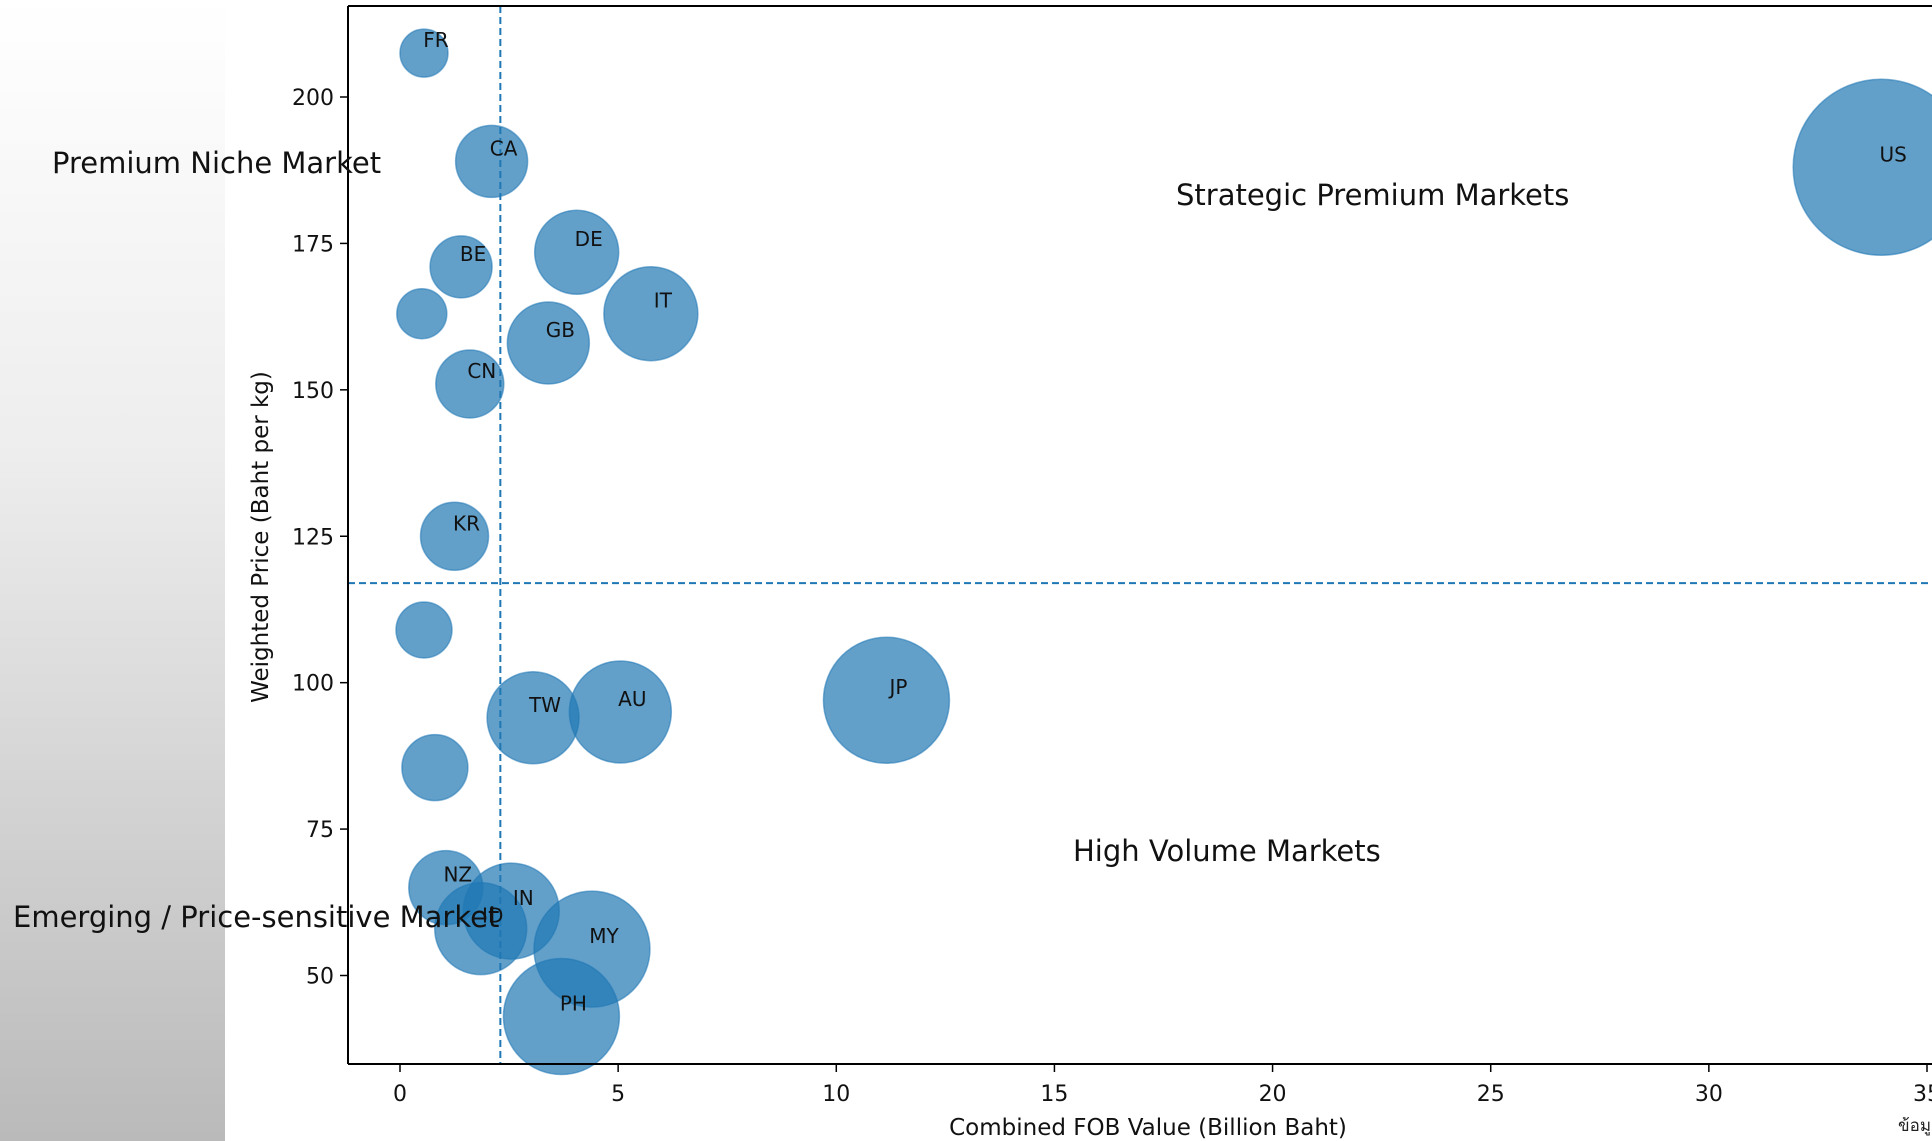 The width and height of the screenshot is (1932, 1141). What do you see at coordinates (424, 53) in the screenshot?
I see `bubble-fr` at bounding box center [424, 53].